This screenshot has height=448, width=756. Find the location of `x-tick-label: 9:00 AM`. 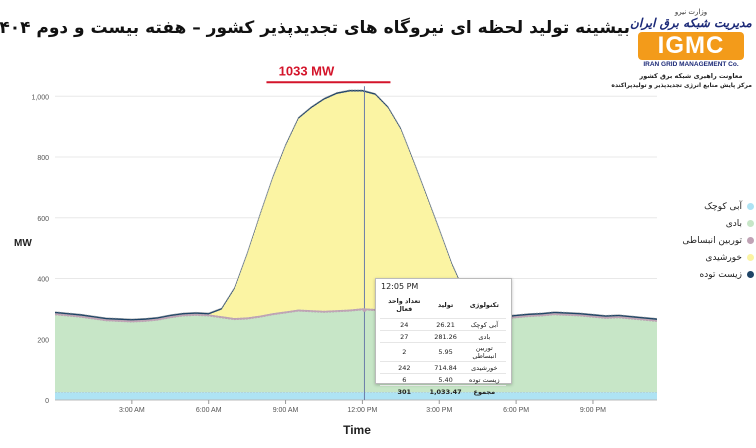

x-tick-label: 9:00 AM is located at coordinates (286, 410).